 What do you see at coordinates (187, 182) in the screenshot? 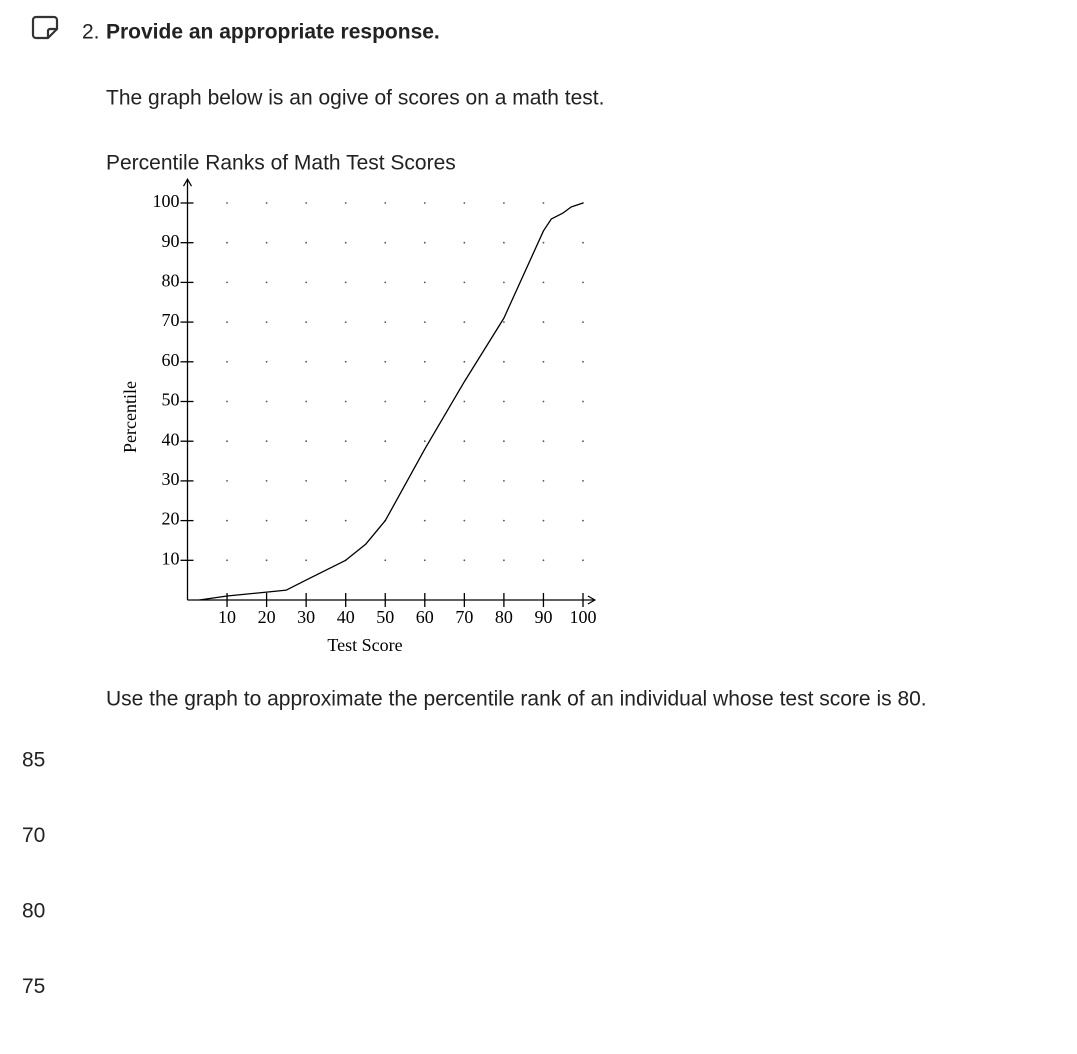
I see `y-axis-arrow` at bounding box center [187, 182].